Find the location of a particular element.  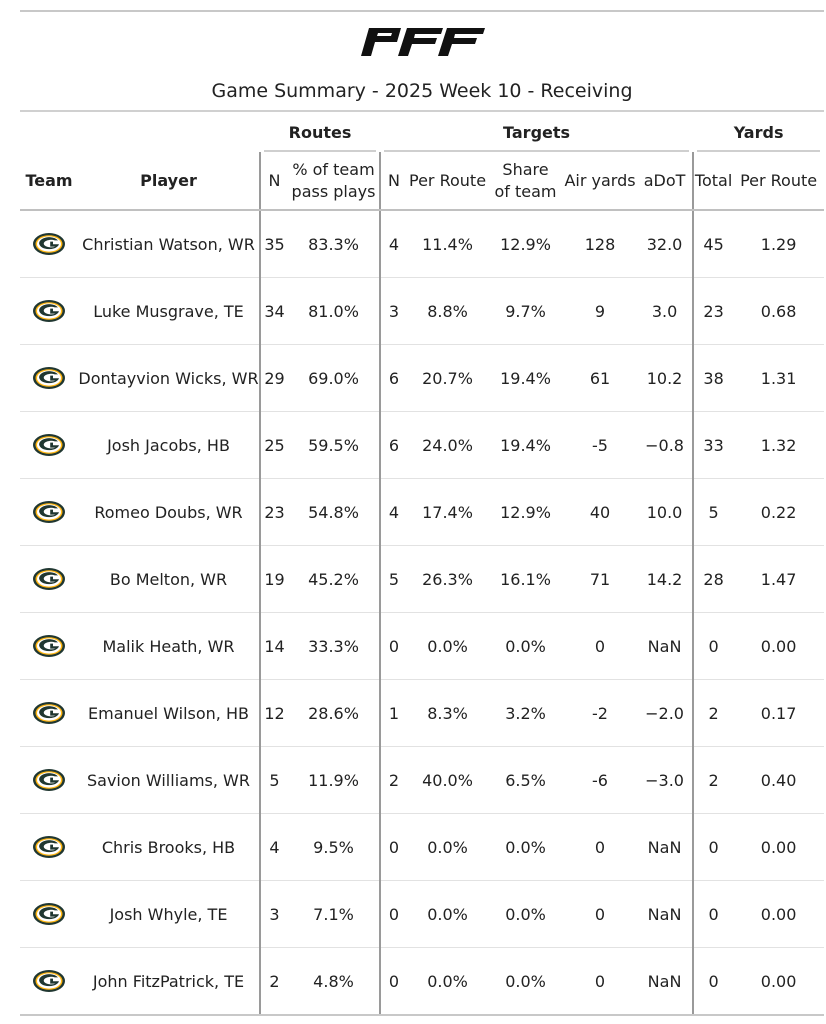

targets-n-cell: 6 is located at coordinates (393, 445).